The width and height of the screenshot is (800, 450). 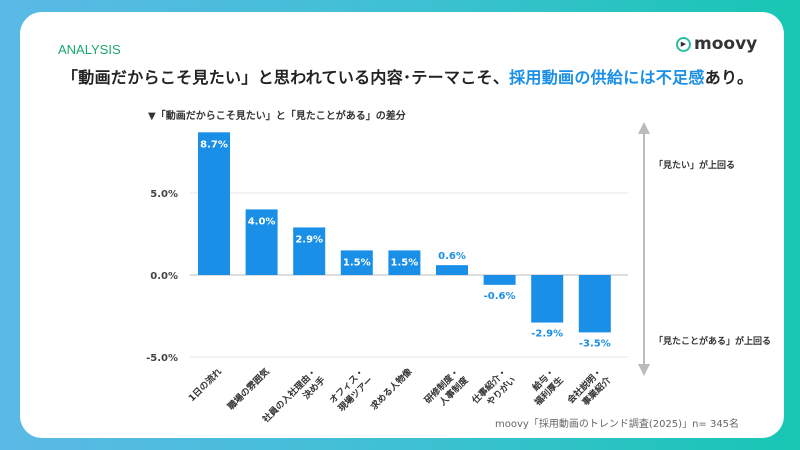 What do you see at coordinates (89, 49) in the screenshot?
I see `section-tag: ANALYSIS` at bounding box center [89, 49].